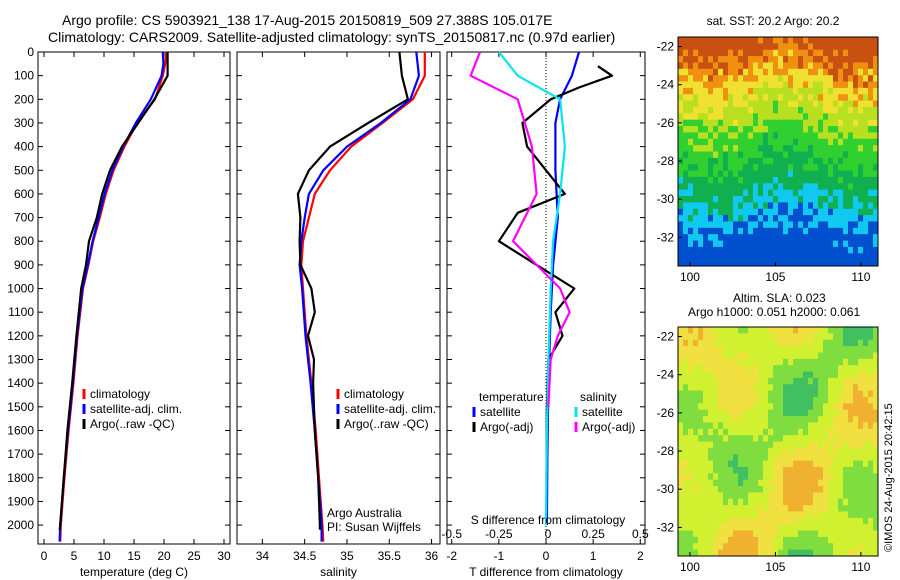 The width and height of the screenshot is (900, 580). What do you see at coordinates (352, 290) in the screenshot?
I see `salinity-series-2-line` at bounding box center [352, 290].